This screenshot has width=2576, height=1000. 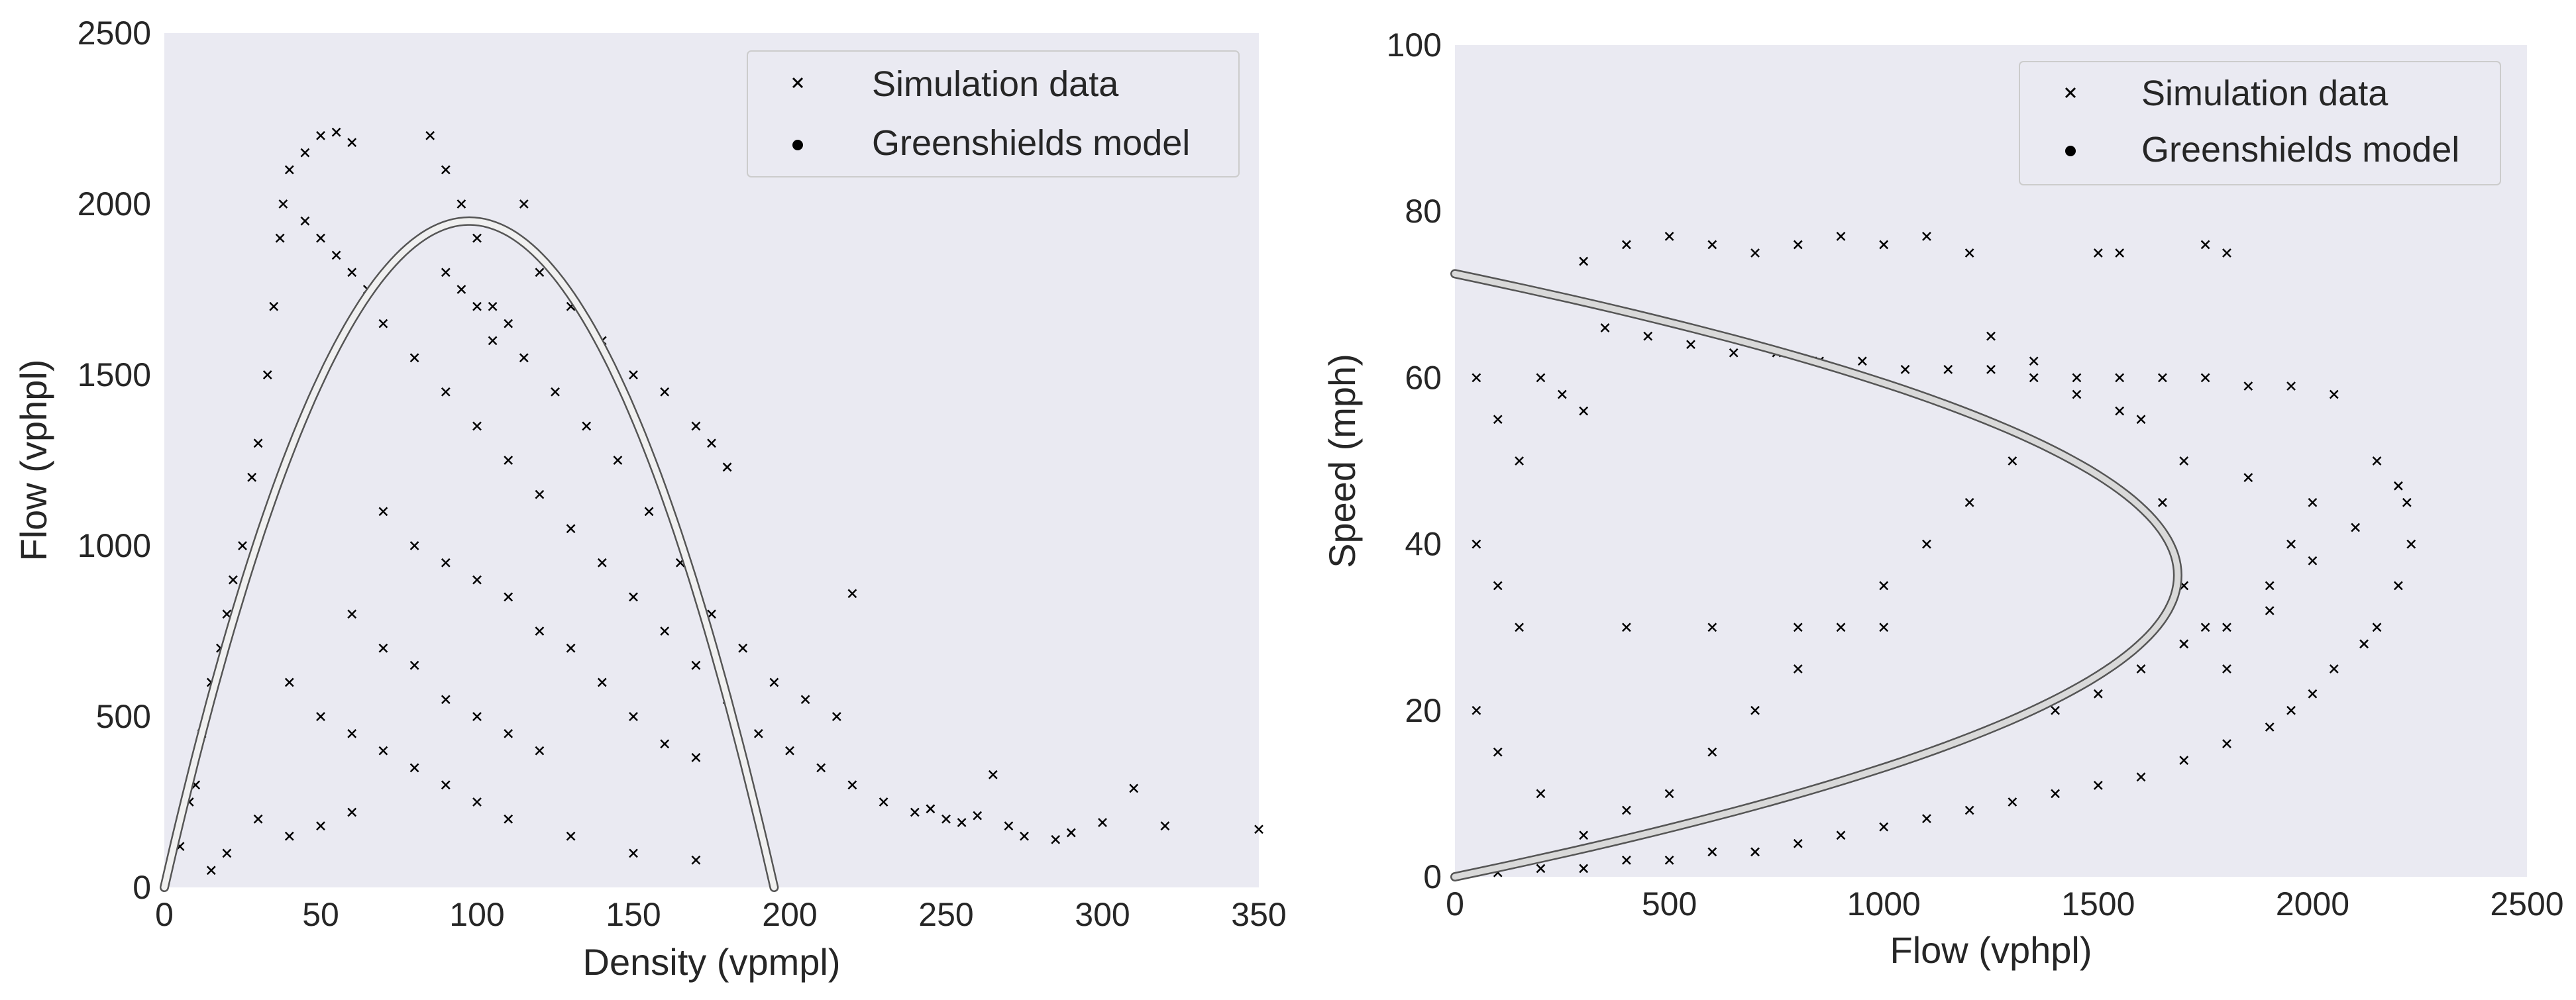 I want to click on x-tick-label: 2000, so click(x=2312, y=904).